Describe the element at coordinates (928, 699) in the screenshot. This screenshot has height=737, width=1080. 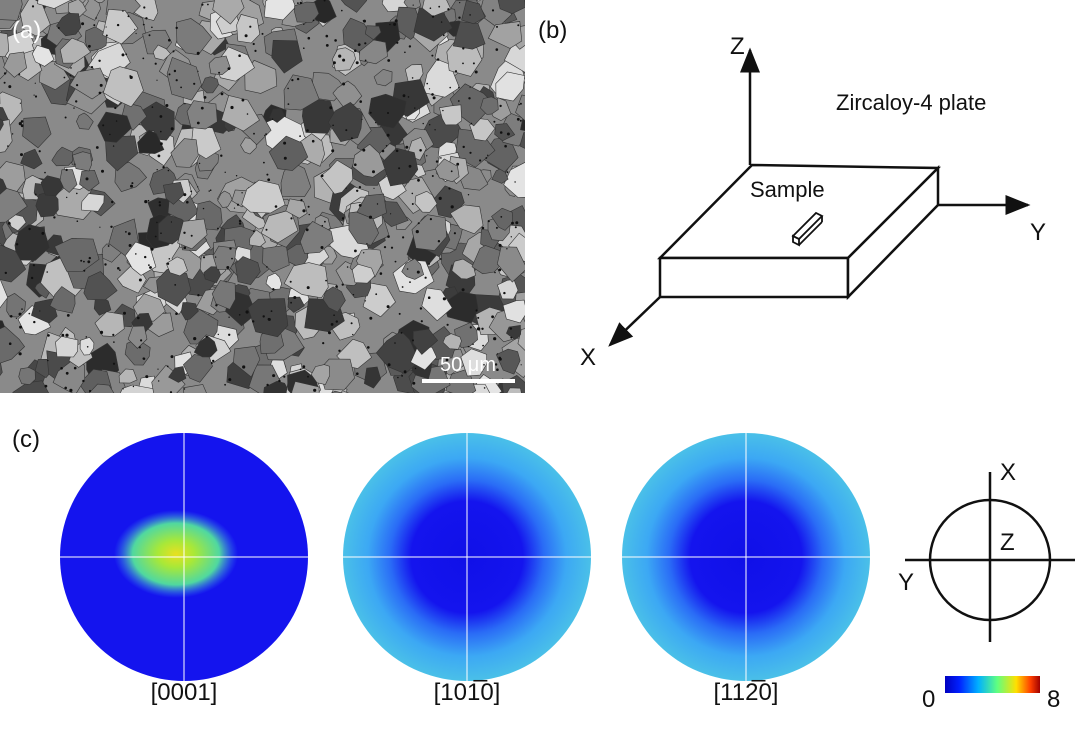
I see `colorbar-min: 0` at that location.